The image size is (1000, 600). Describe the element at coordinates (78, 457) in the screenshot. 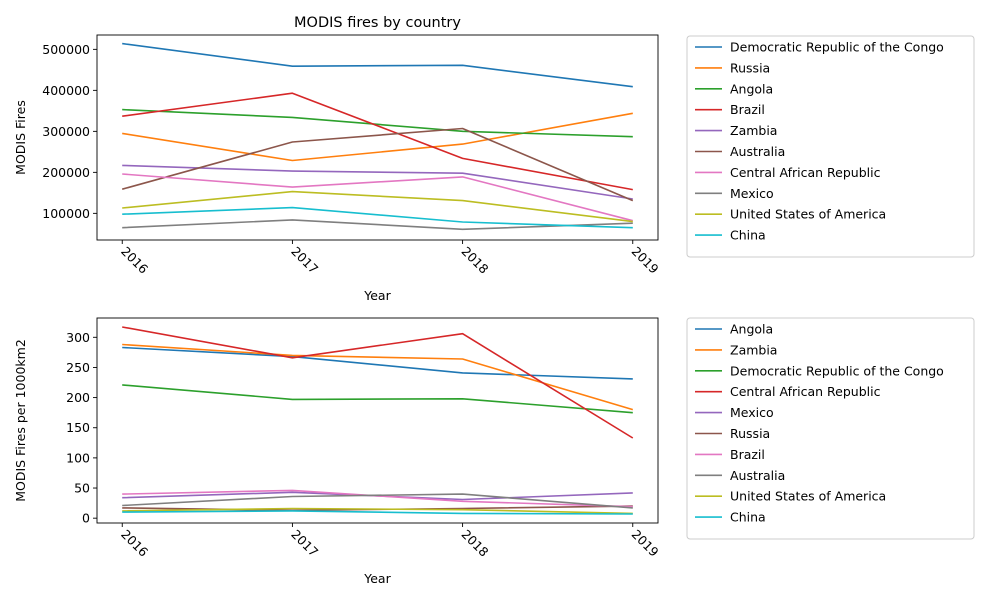

I see `y-tick-label: 100` at that location.